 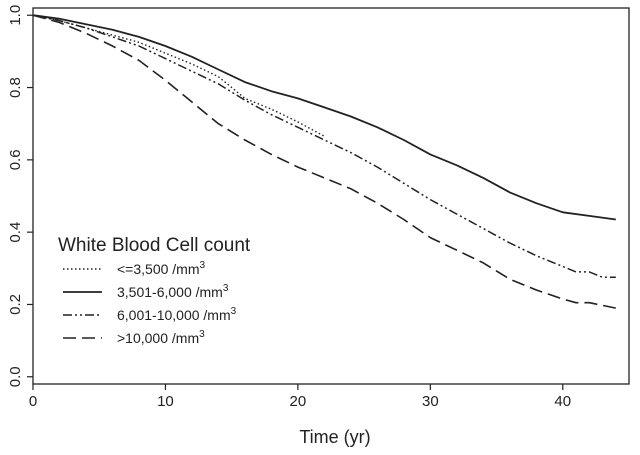 I want to click on y-tick-label: 0.4, so click(x=15, y=232).